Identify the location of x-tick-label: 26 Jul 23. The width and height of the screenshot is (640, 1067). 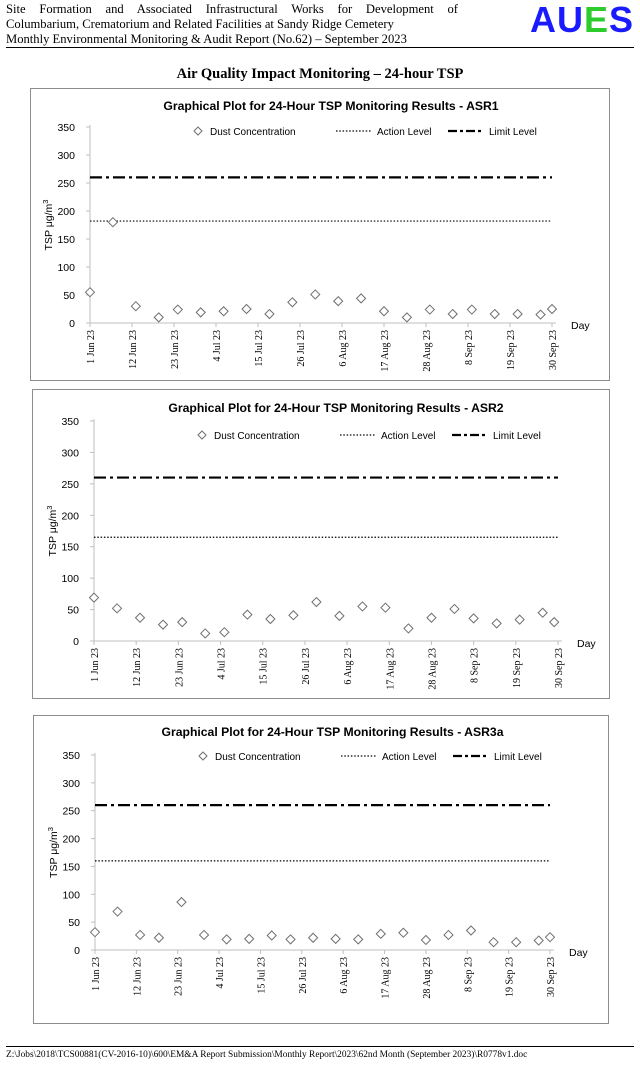
(301, 348).